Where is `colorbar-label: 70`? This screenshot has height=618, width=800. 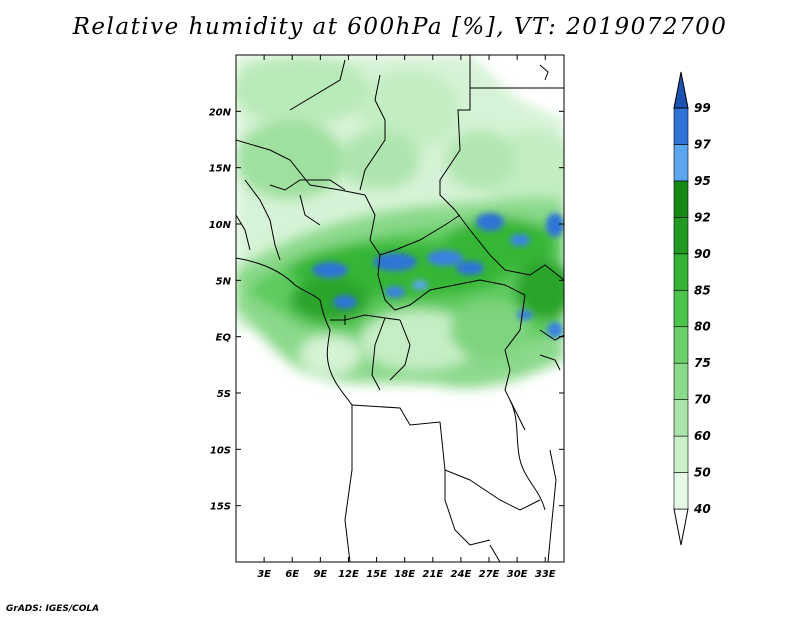
colorbar-label: 70 is located at coordinates (702, 400).